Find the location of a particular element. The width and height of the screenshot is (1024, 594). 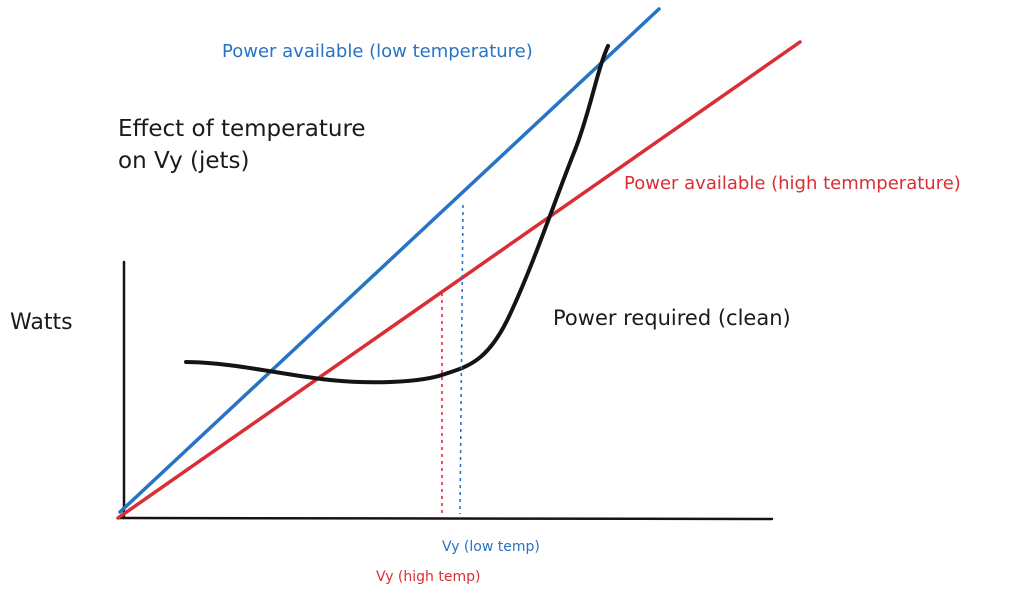

power-available-high-label: Power available (high temmperature) is located at coordinates (792, 183).